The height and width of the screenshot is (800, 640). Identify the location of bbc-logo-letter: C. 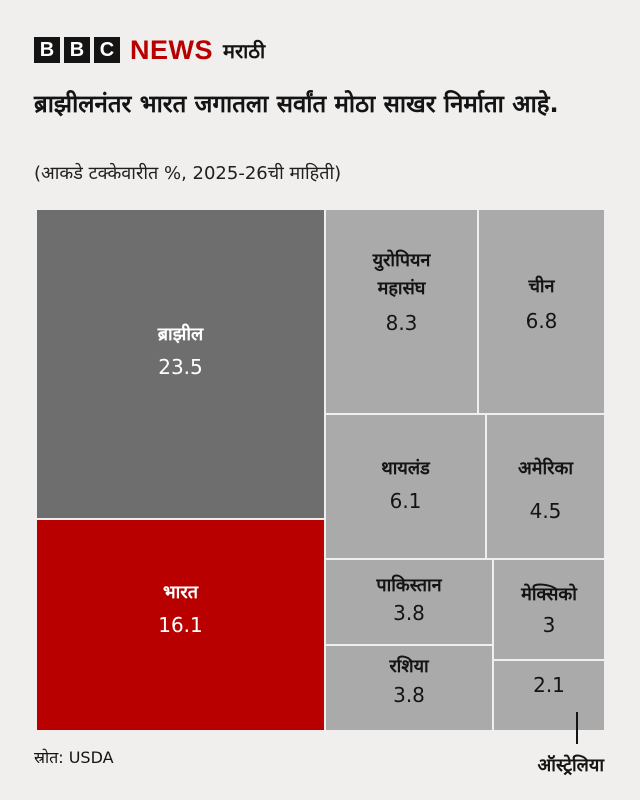
(107, 50).